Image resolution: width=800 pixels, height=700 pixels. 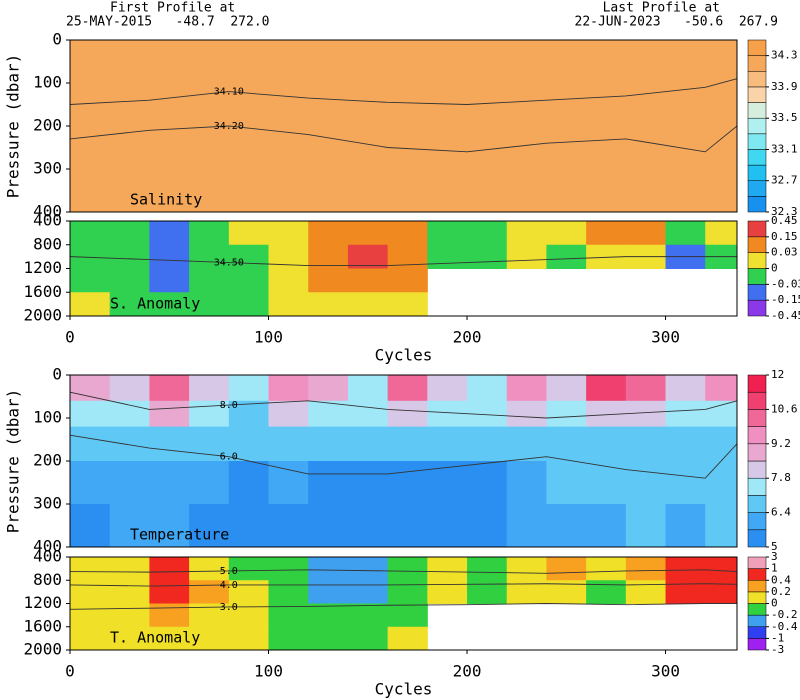 I want to click on y-tick-label: 400, so click(x=47, y=556).